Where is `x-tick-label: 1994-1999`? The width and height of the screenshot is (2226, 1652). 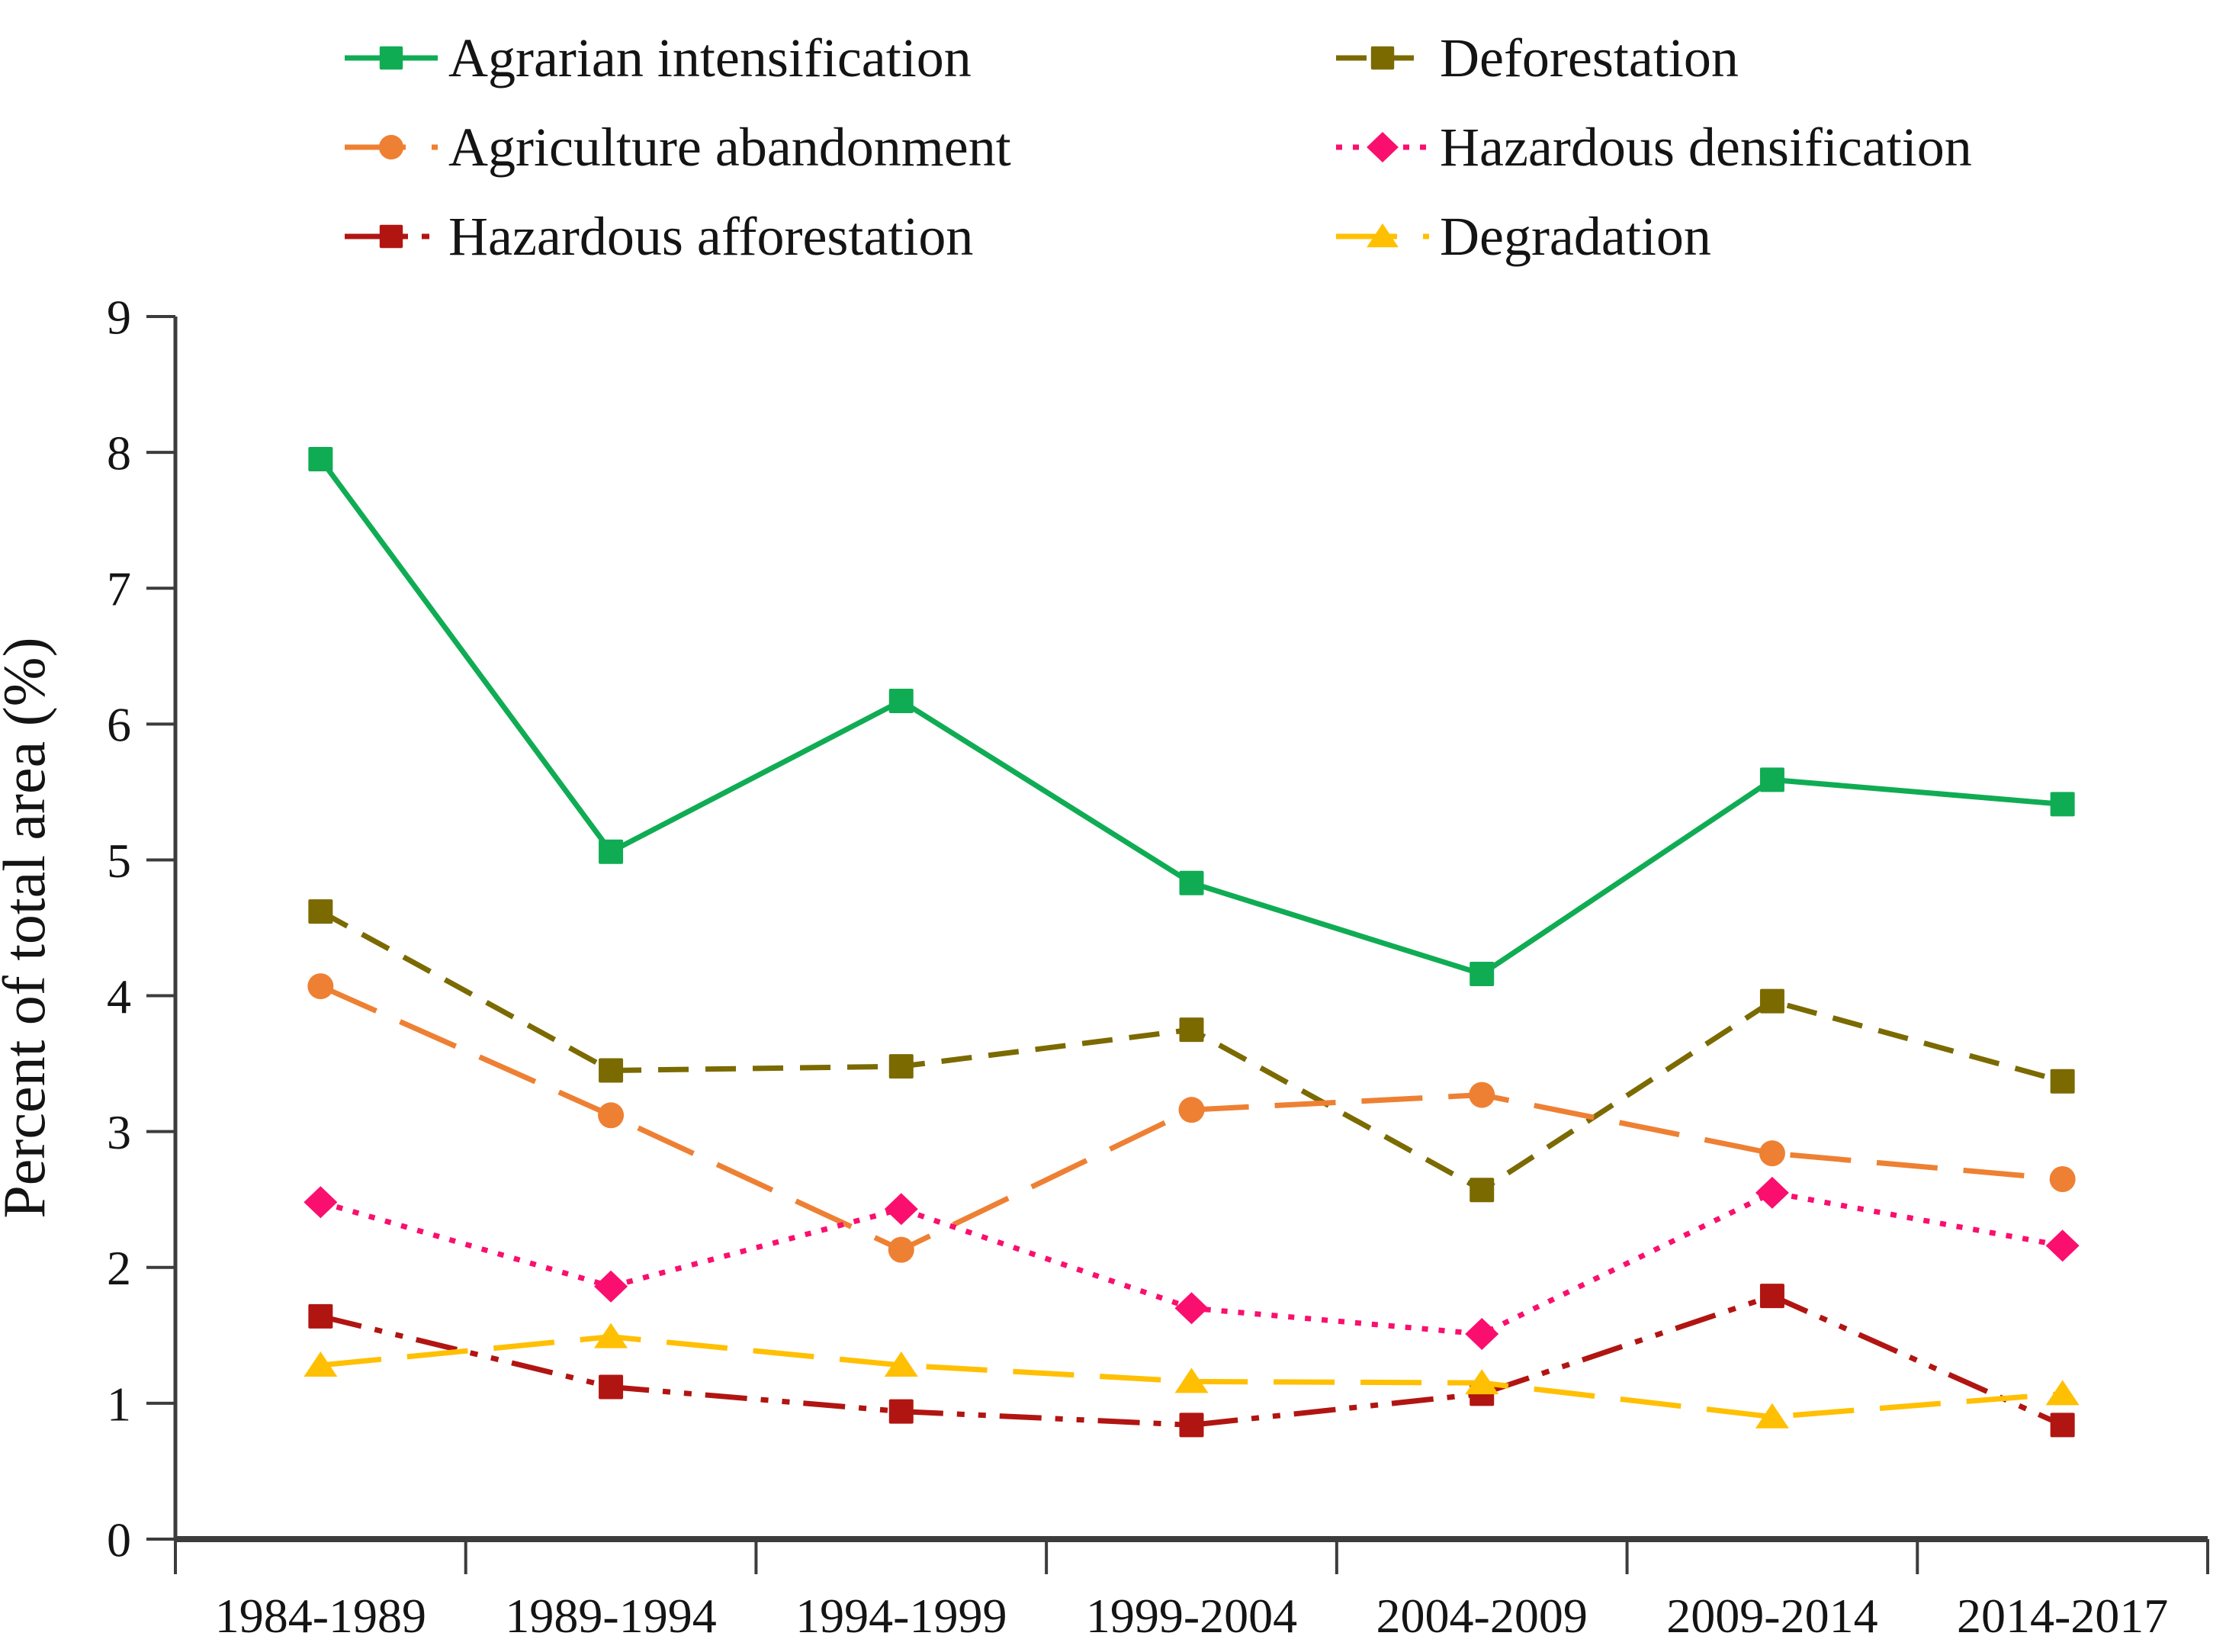 x-tick-label: 1994-1999 is located at coordinates (901, 1616).